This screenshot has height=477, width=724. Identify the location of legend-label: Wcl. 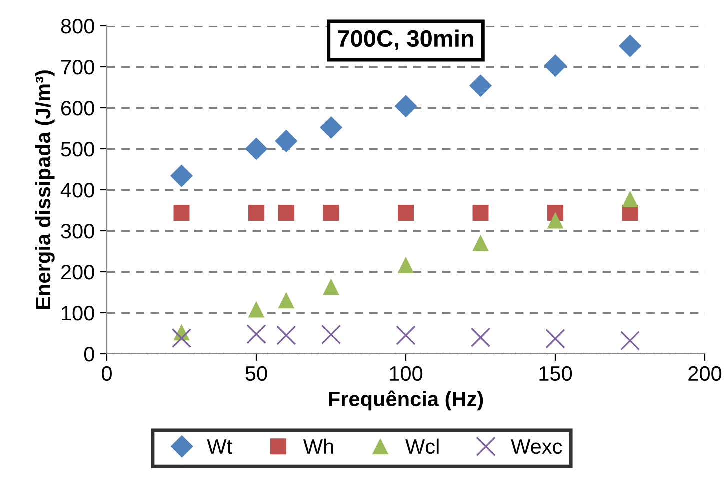
(422, 446).